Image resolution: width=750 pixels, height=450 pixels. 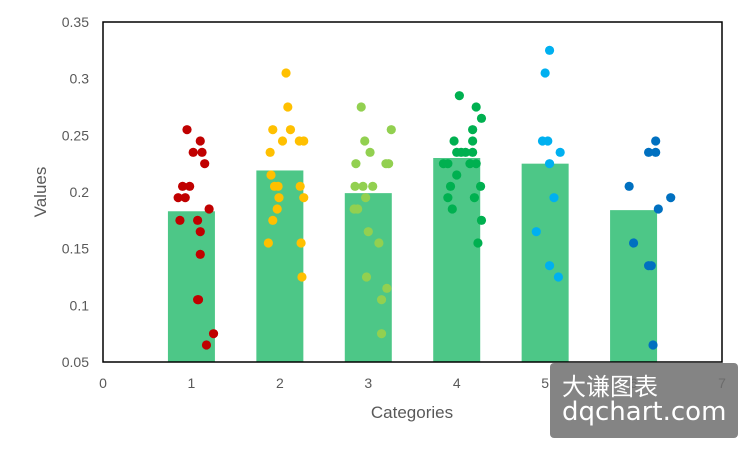 What do you see at coordinates (280, 383) in the screenshot?
I see `x-tick-label-2: 2` at bounding box center [280, 383].